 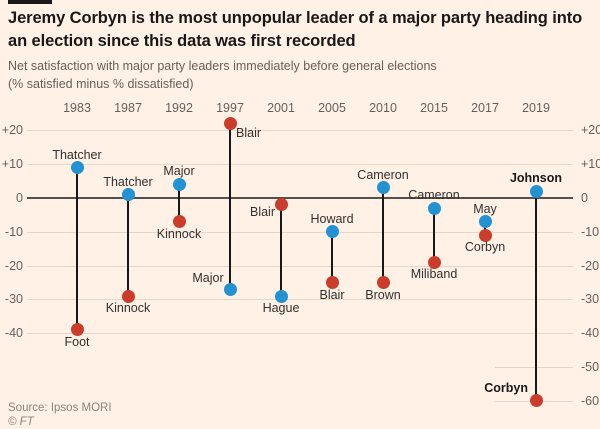 I want to click on chart-subtitle-line2: (% satisfied minus % dissatisfied), so click(x=101, y=84).